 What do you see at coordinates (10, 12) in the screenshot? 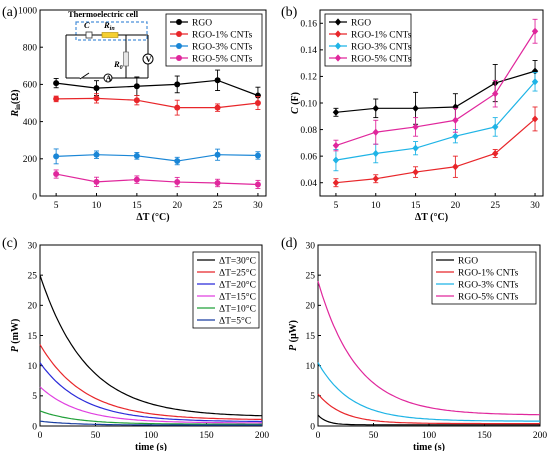
I see `panel-label-a: (a)` at bounding box center [10, 12].